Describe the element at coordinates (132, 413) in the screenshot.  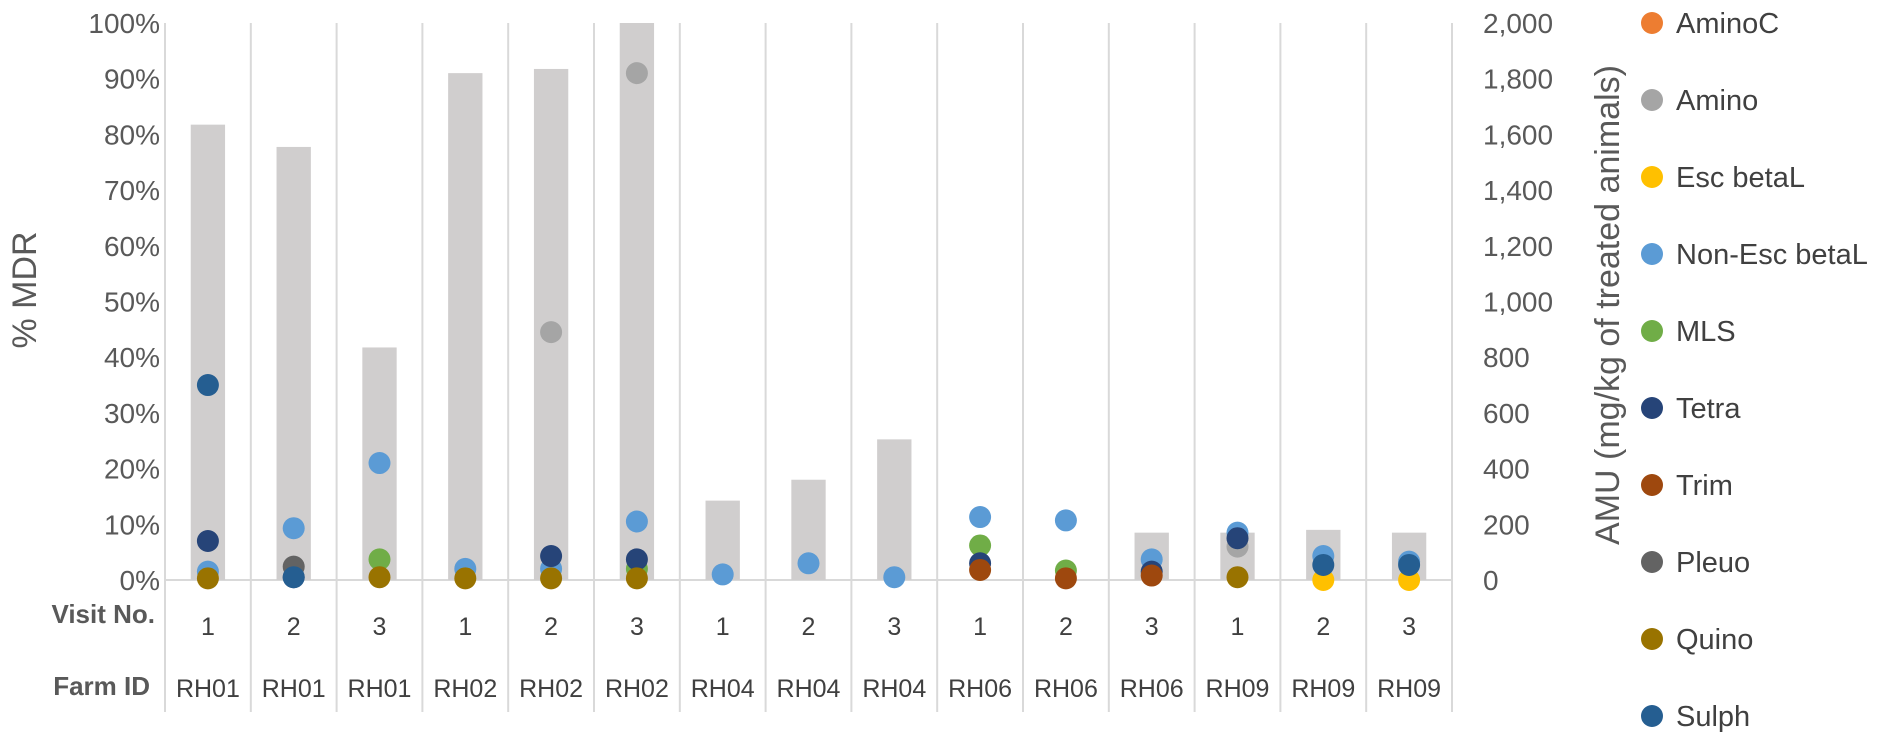
I see `y-left-tick-label: 30%` at that location.